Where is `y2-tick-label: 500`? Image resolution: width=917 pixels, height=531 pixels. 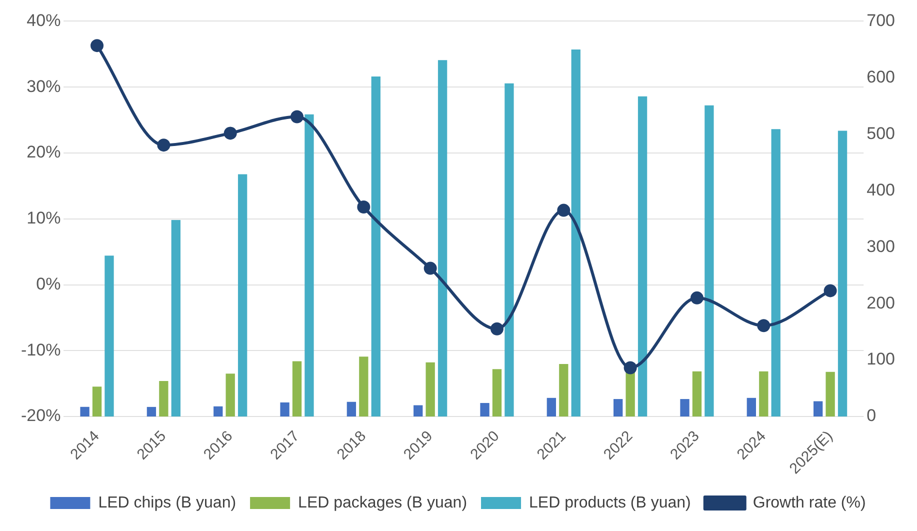 y2-tick-label: 500 is located at coordinates (881, 133).